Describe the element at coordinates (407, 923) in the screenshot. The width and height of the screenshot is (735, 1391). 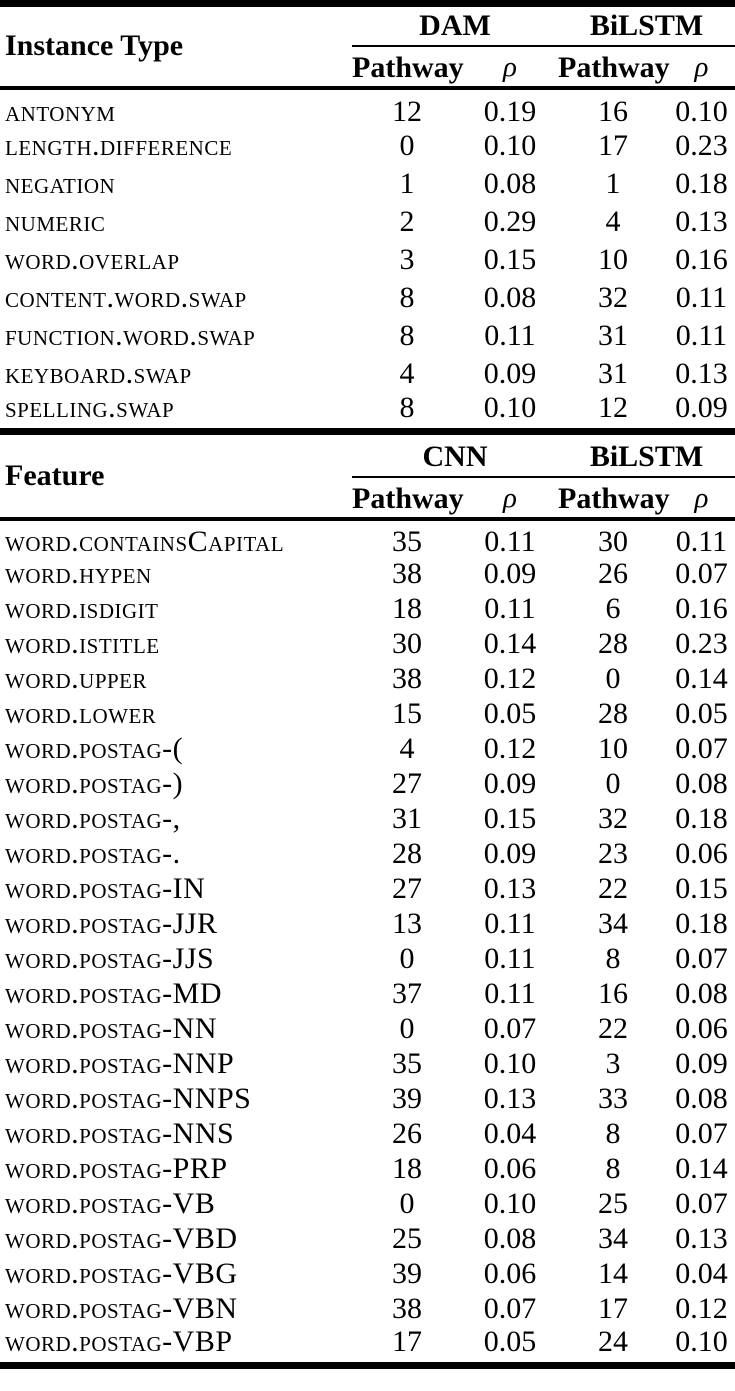
I see `pathway-value-left: 13` at that location.